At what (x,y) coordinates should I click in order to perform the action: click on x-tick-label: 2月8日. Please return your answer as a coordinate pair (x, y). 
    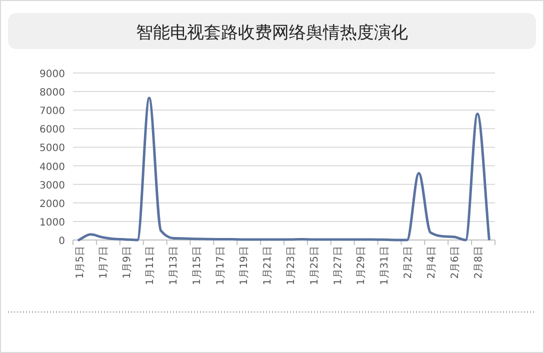
    Looking at the image, I should click on (478, 262).